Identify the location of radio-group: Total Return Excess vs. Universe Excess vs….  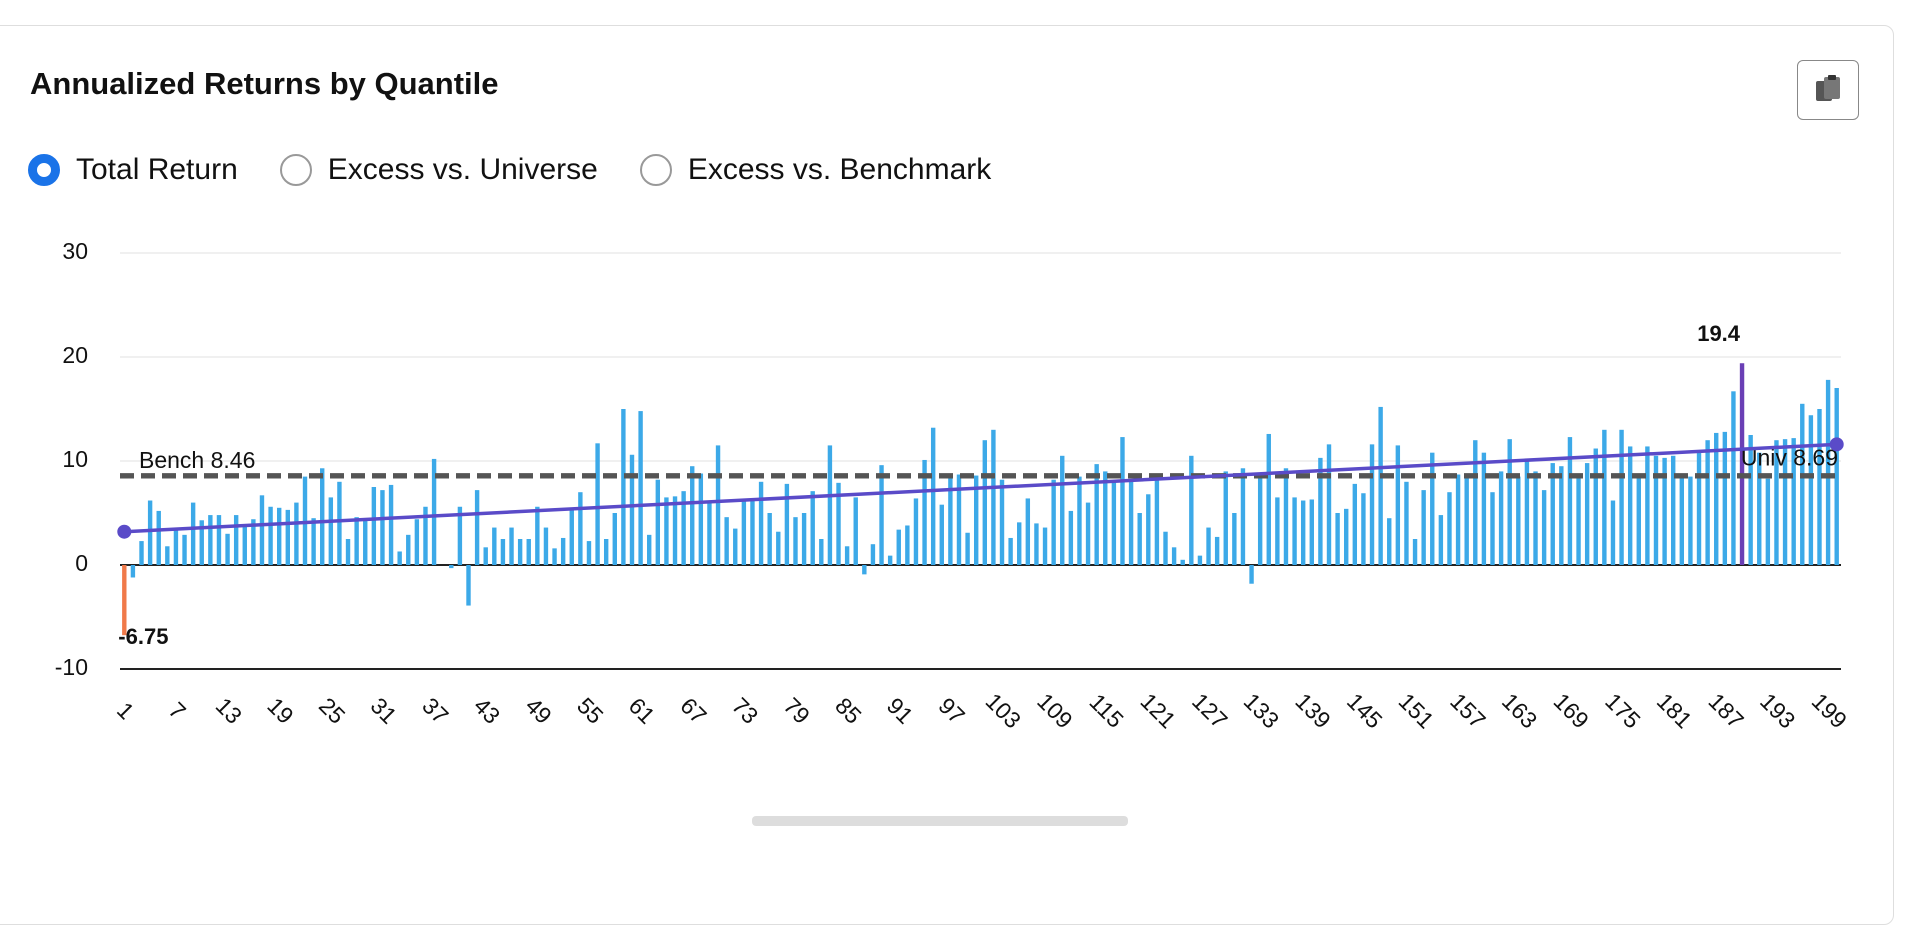
(509, 170).